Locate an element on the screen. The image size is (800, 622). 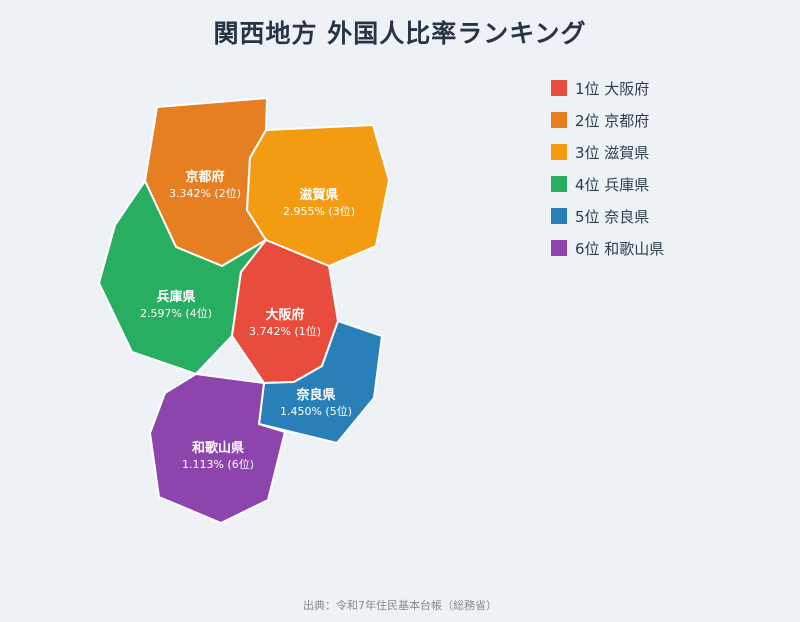
legend-item-hyogo: 4位 兵庫県 is located at coordinates (607, 184).